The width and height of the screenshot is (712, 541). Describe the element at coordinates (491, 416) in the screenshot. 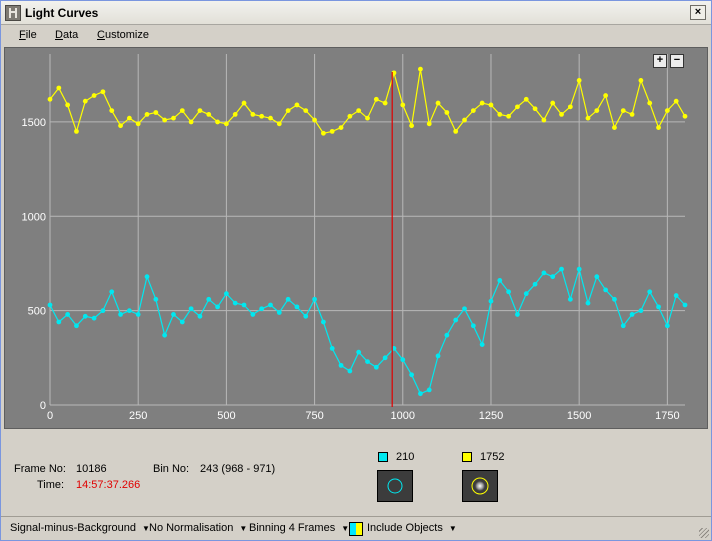

I see `x-tick-label: 1250` at that location.